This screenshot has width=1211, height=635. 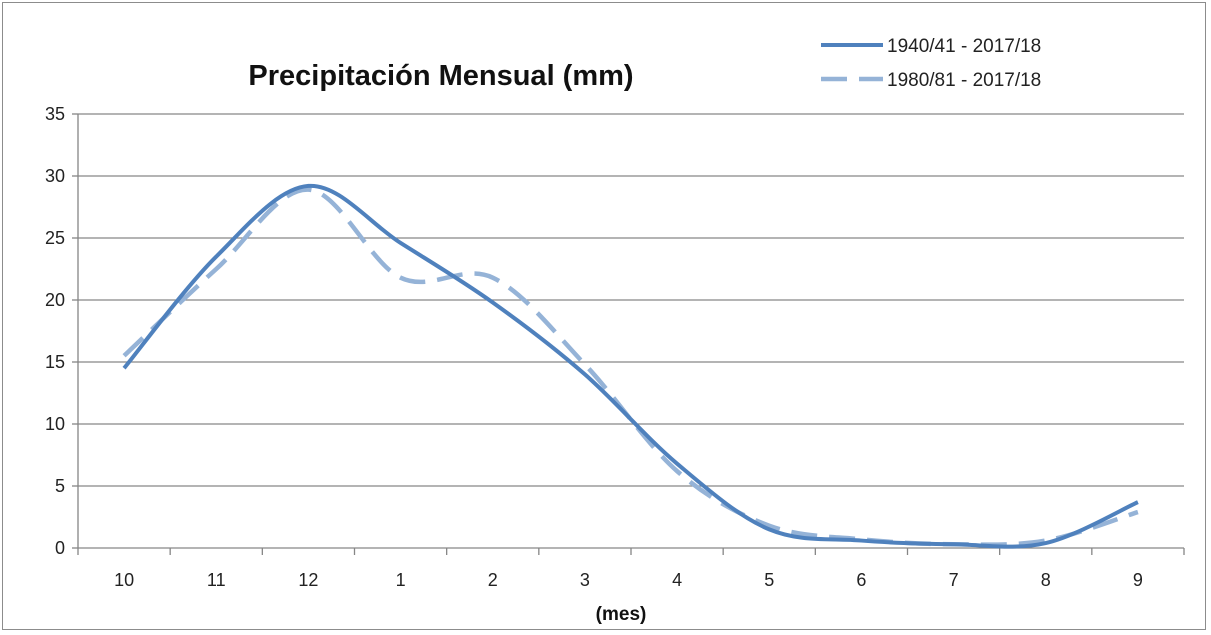 What do you see at coordinates (1046, 580) in the screenshot?
I see `x-tick-label: 8` at bounding box center [1046, 580].